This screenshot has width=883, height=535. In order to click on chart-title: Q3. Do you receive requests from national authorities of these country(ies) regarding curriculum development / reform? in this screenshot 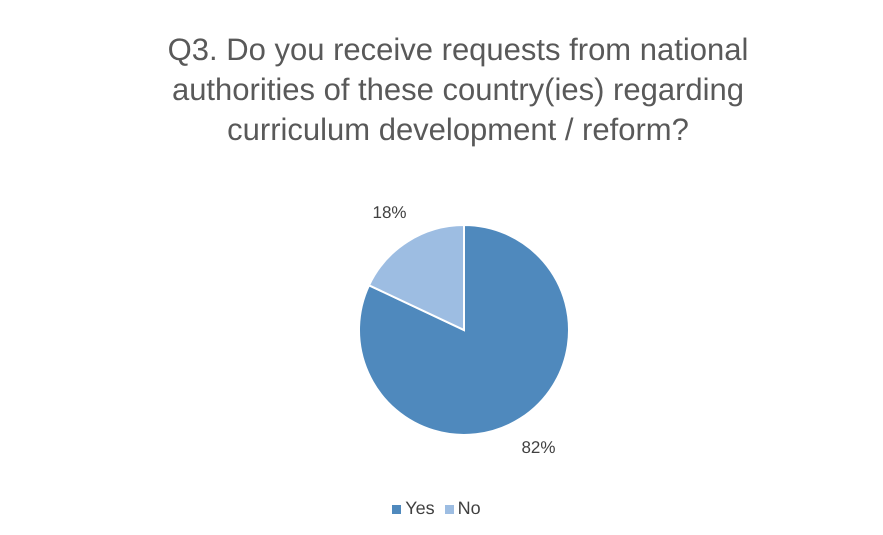, I will do `click(458, 90)`.